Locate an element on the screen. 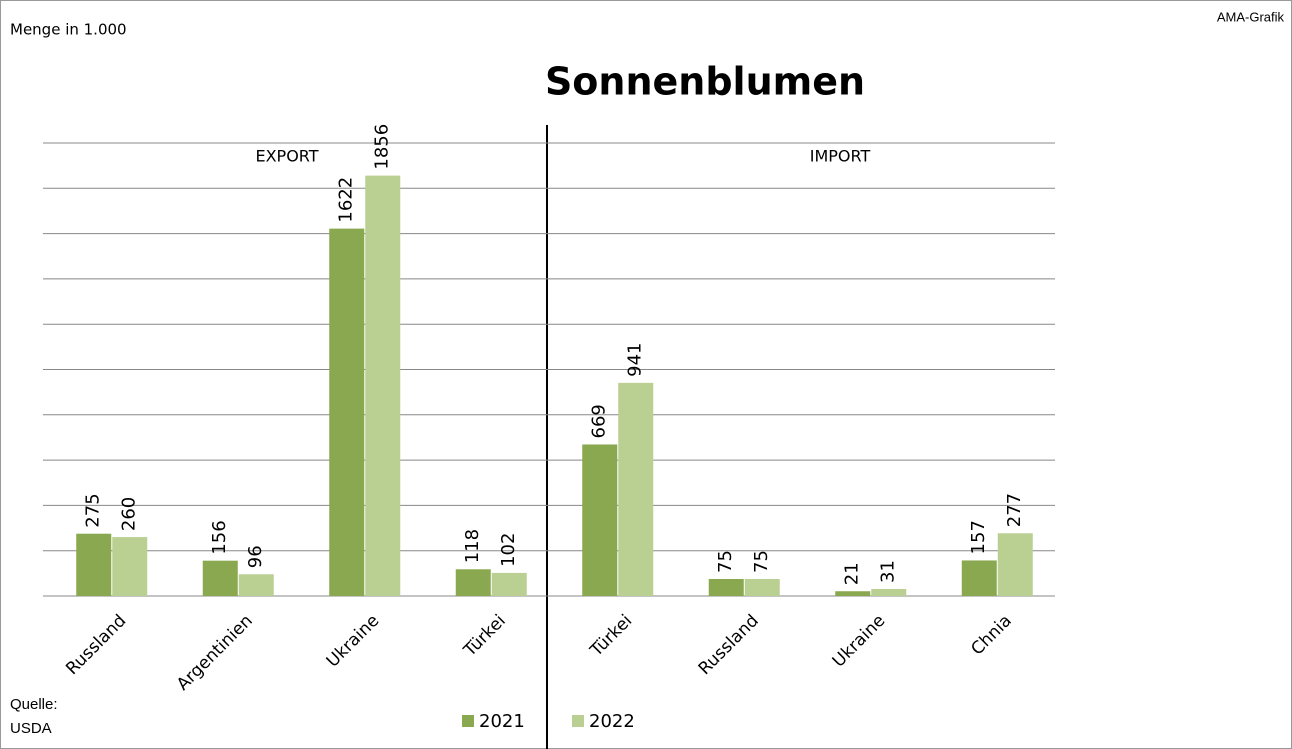 This screenshot has height=749, width=1292. value-label: 96 is located at coordinates (255, 556).